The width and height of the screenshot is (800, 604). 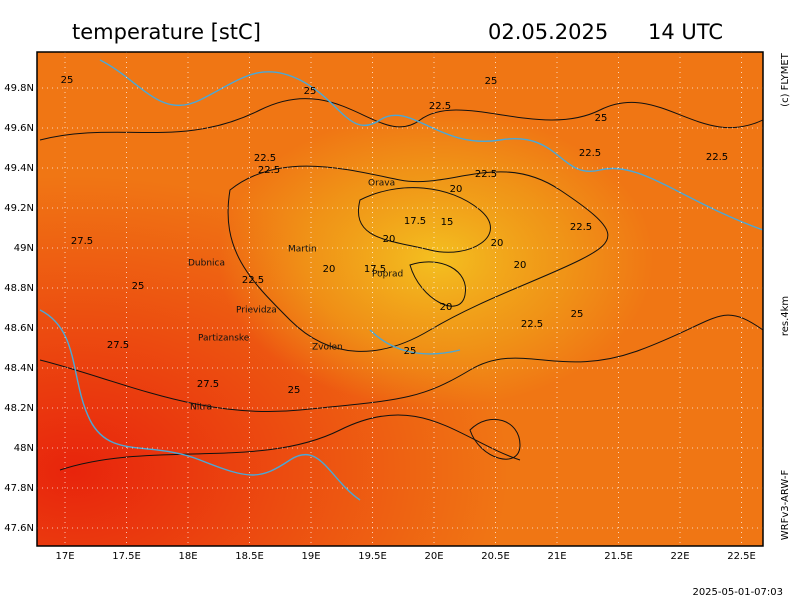 What do you see at coordinates (19, 88) in the screenshot?
I see `lat-label: 49.8N` at bounding box center [19, 88].